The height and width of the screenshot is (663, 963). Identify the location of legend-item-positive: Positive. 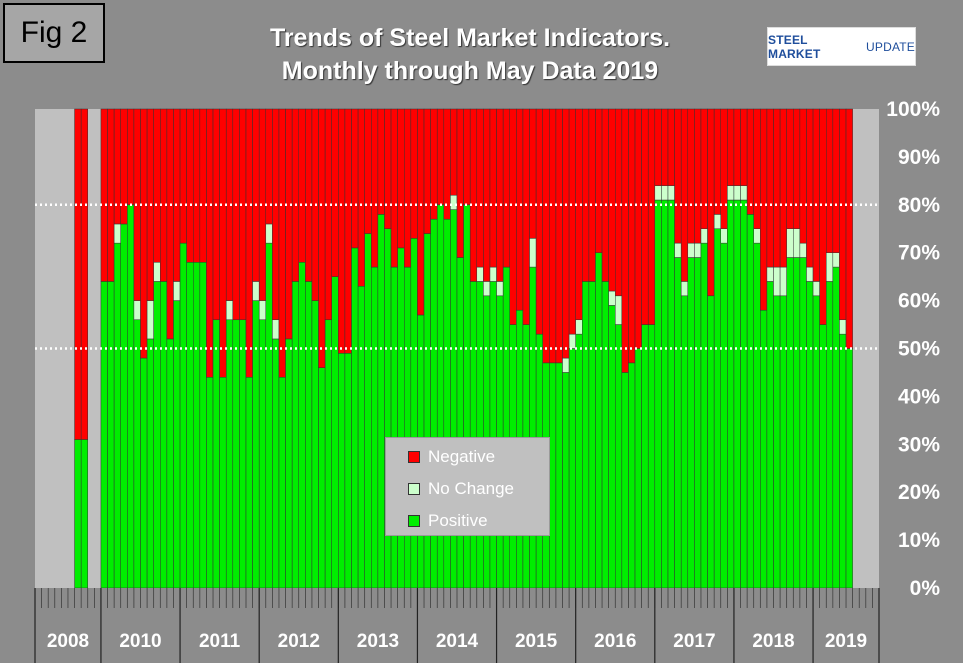
(448, 521).